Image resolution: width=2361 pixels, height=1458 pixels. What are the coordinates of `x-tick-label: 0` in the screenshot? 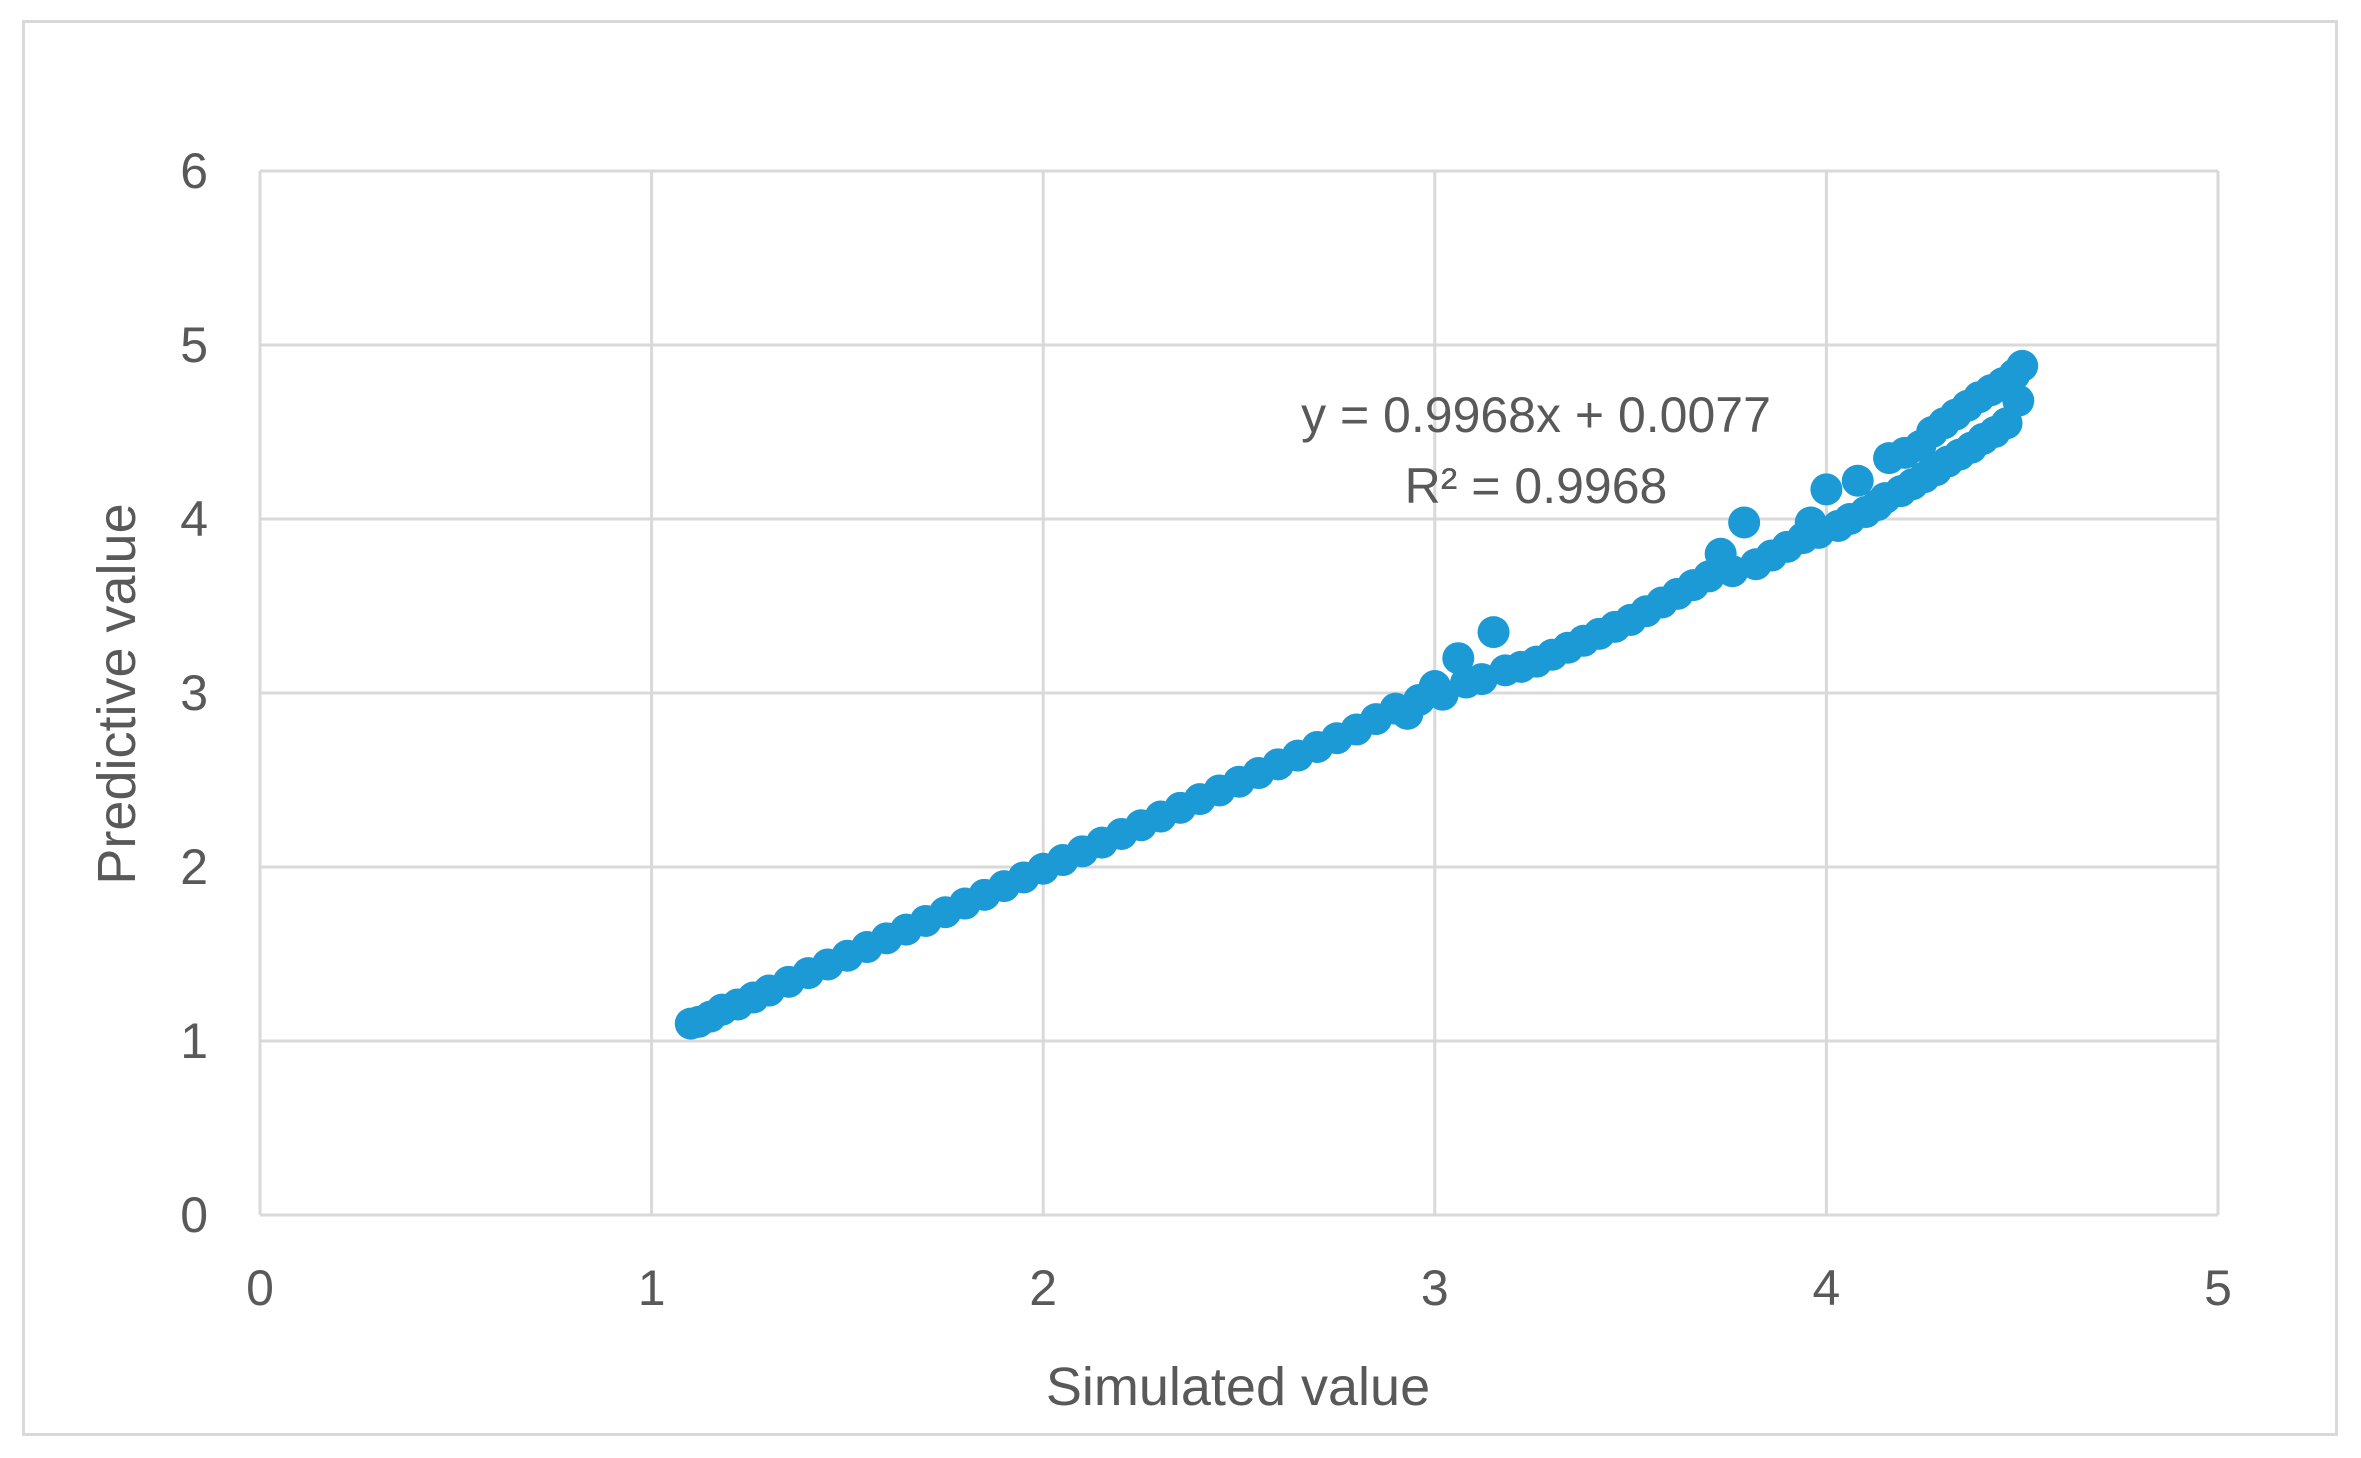 It's located at (260, 1288).